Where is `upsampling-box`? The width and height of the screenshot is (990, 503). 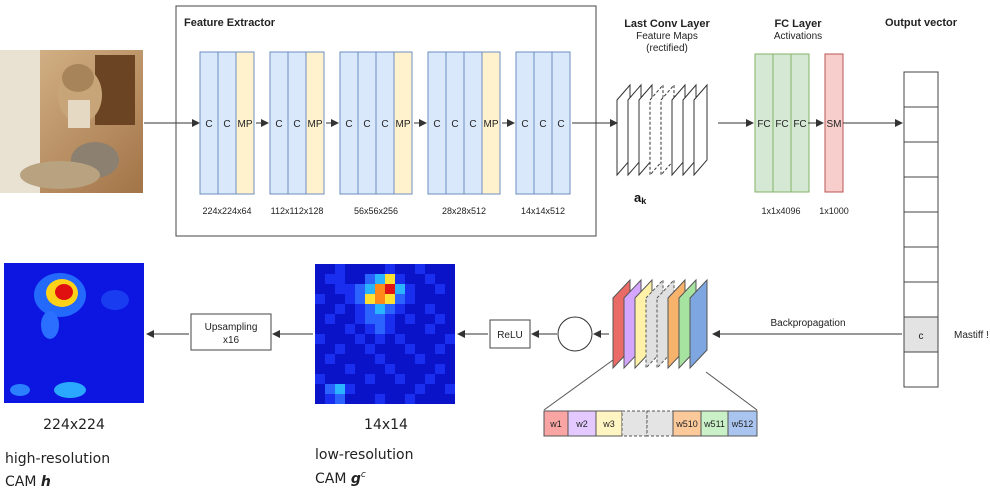 upsampling-box is located at coordinates (231, 332).